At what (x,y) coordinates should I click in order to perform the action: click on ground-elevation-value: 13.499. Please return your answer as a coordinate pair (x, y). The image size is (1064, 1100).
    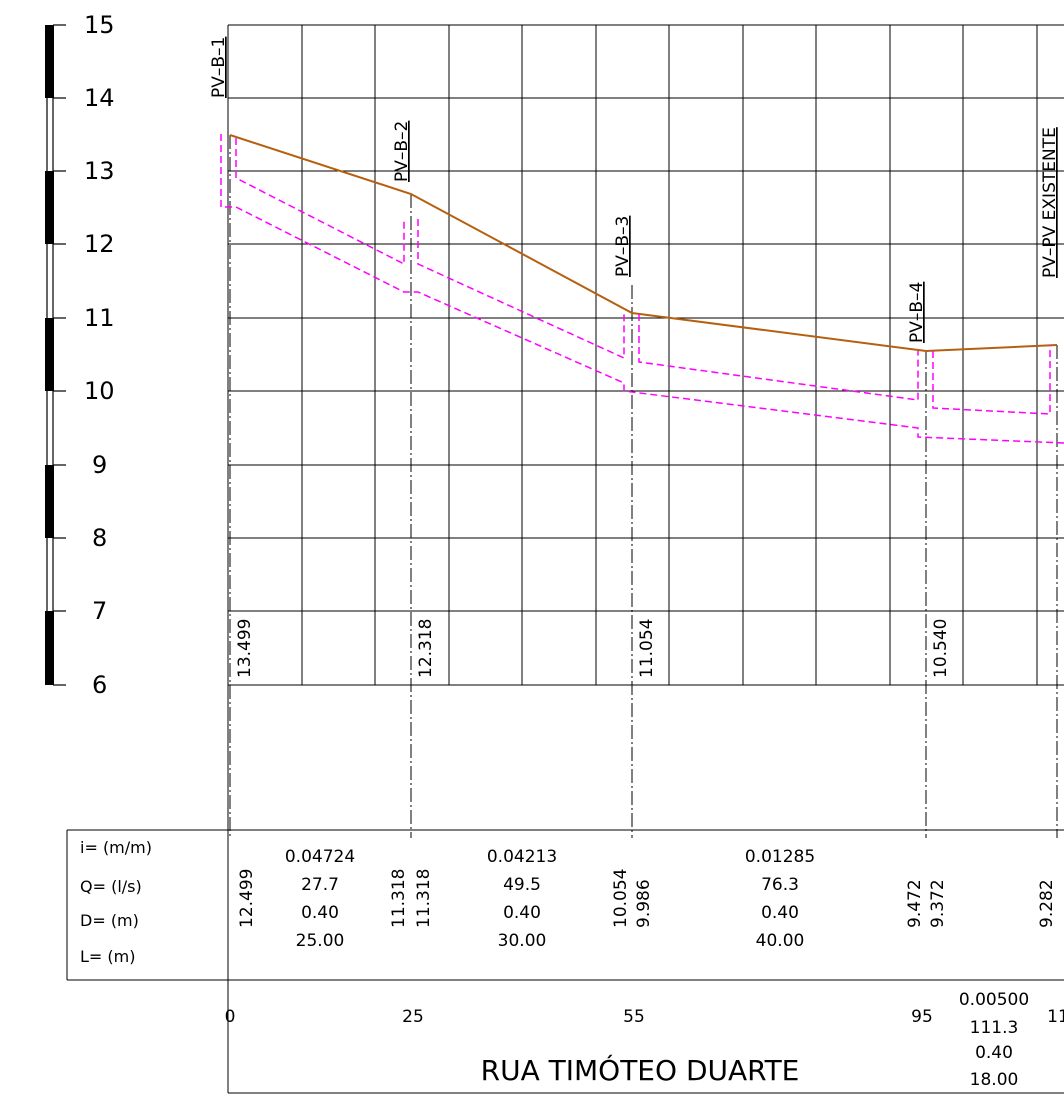
    Looking at the image, I should click on (245, 648).